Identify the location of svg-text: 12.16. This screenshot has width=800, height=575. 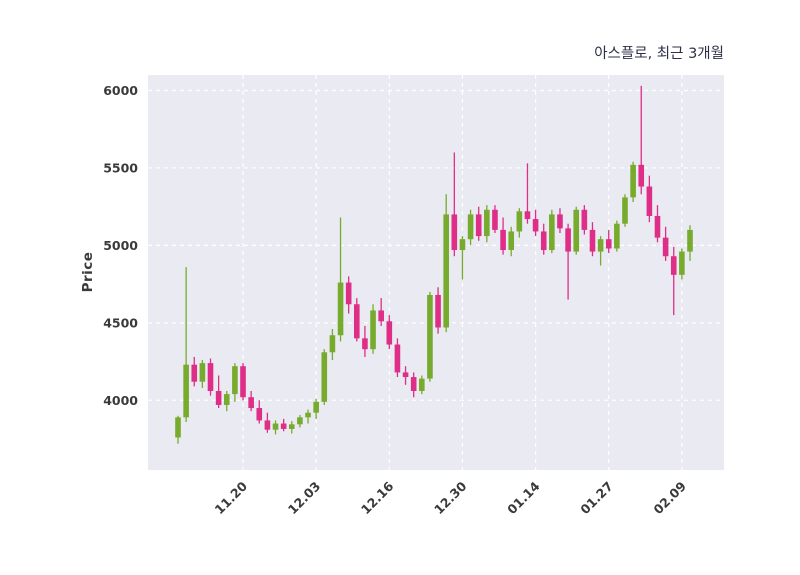
(377, 497).